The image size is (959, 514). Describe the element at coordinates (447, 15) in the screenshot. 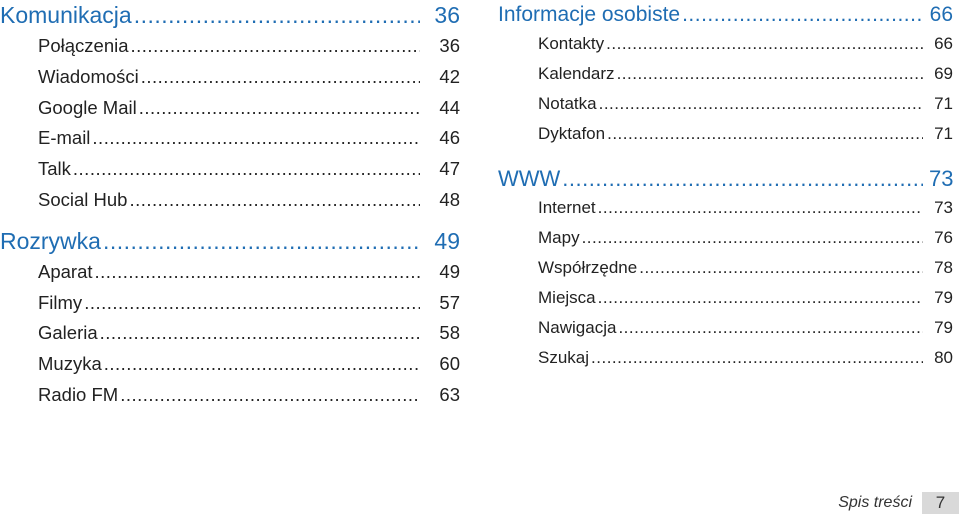

I see `section-page: 36` at that location.